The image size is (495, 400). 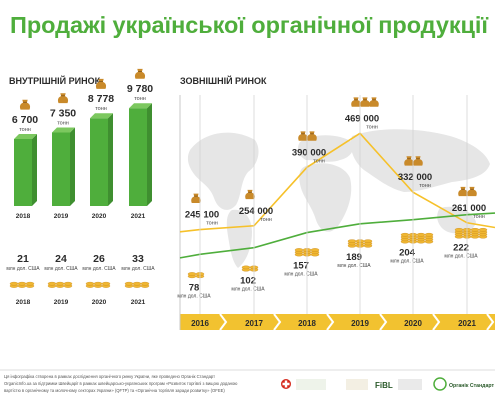 What do you see at coordinates (415, 177) in the screenshot?
I see `external-tonnage-label: 332 000` at bounding box center [415, 177].